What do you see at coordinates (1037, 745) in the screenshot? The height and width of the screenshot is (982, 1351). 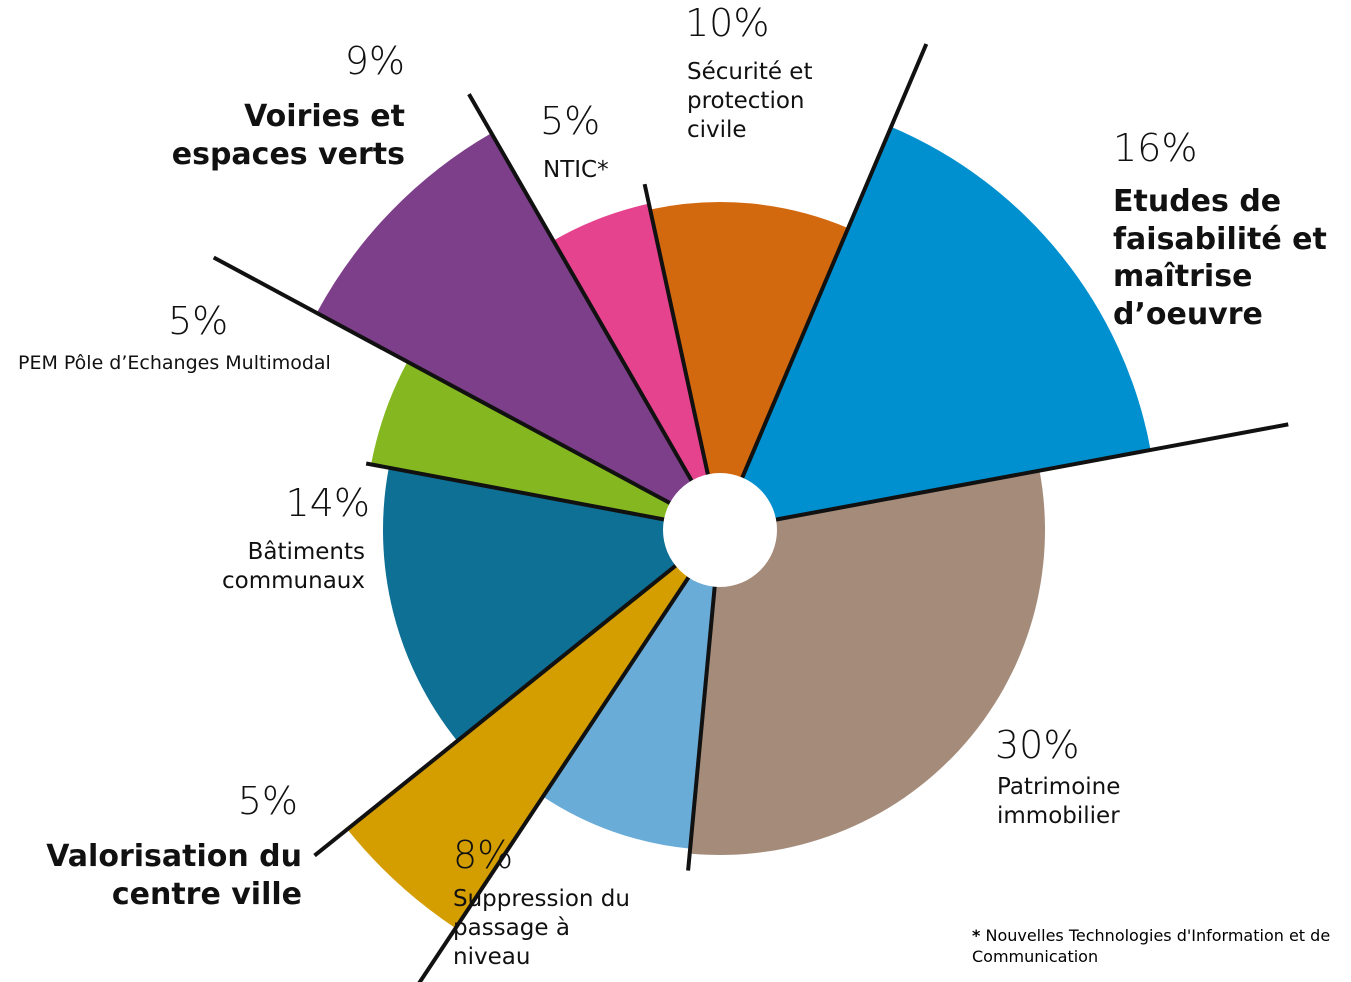 I see `value-label: 30%` at bounding box center [1037, 745].